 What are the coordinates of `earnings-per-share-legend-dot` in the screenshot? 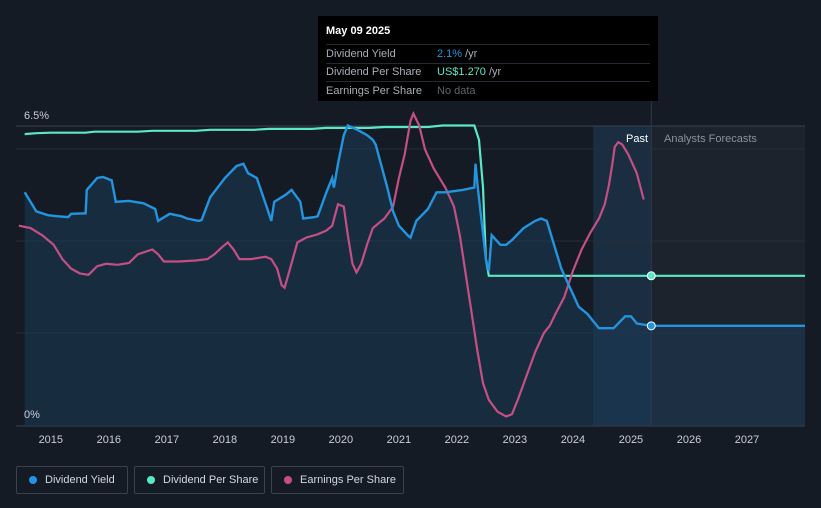 It's located at (288, 480).